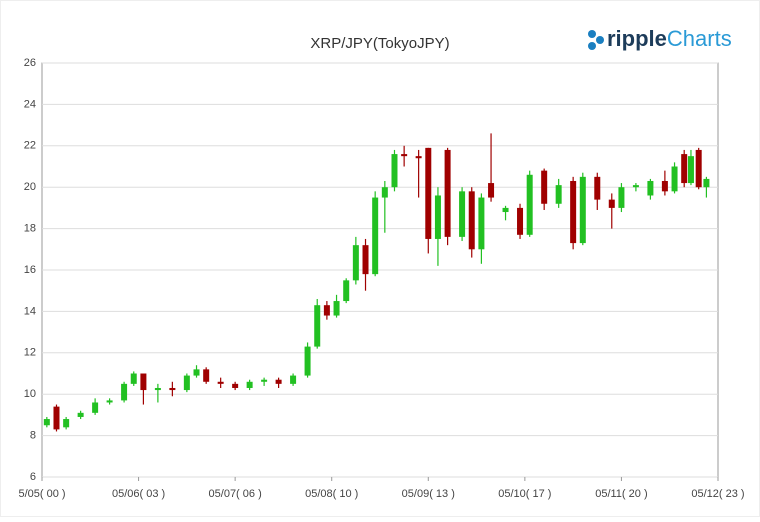  Describe the element at coordinates (30, 187) in the screenshot. I see `y-tick-label: 20` at that location.